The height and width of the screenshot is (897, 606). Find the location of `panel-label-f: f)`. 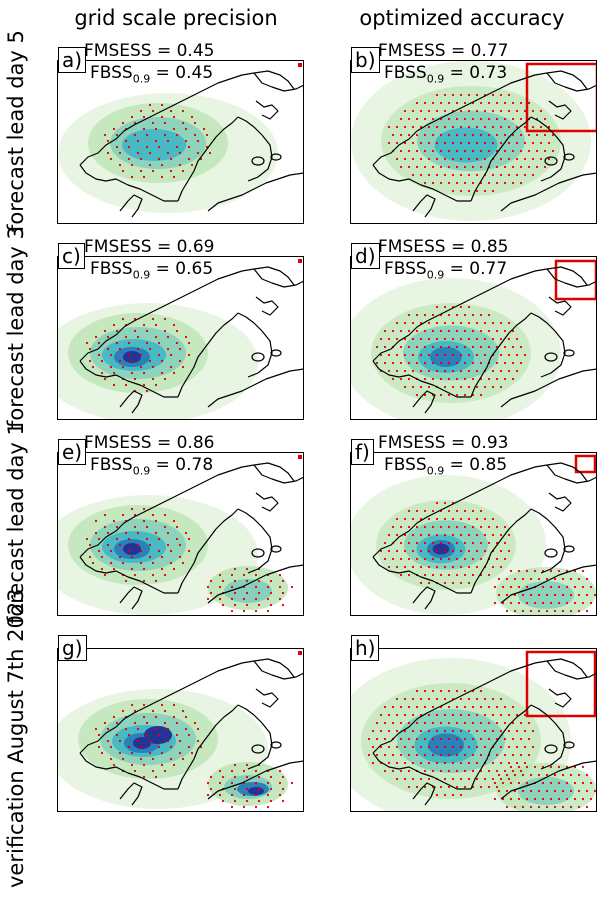

panel-label-f: f) is located at coordinates (362, 452).